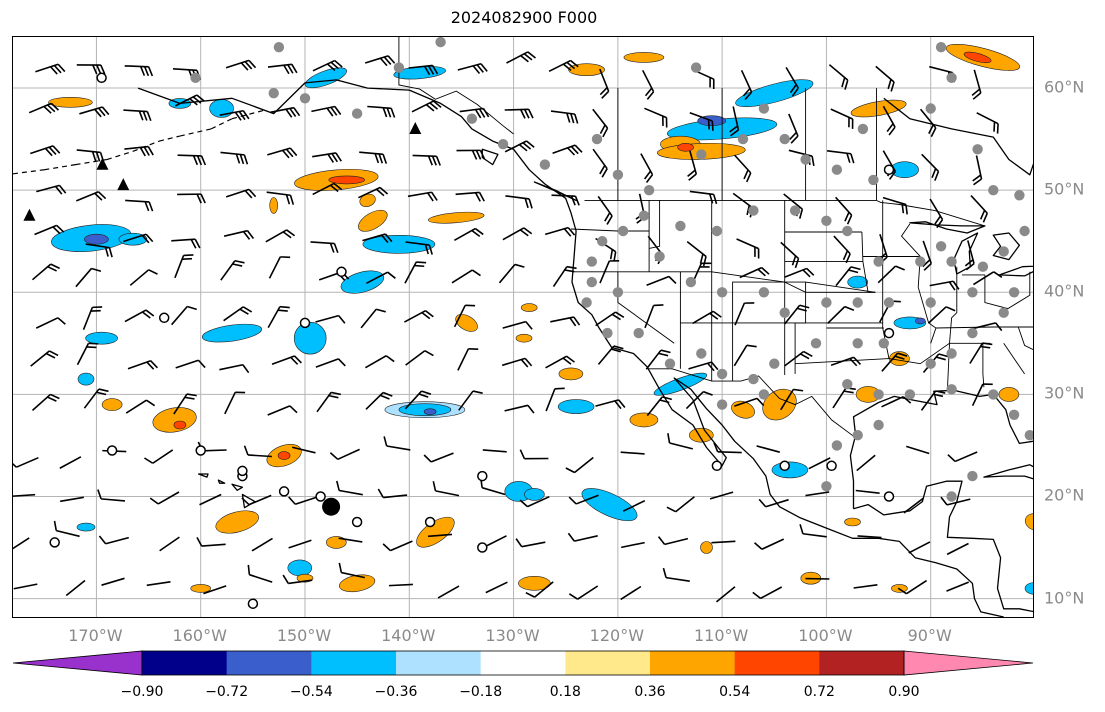  Describe the element at coordinates (237, 487) in the screenshot. I see `hawaii-island` at that location.